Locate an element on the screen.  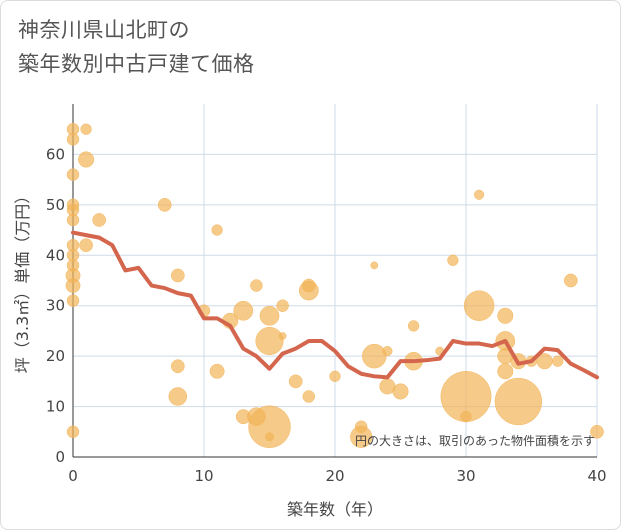
y-tick-label: 60 is located at coordinates (55, 154).